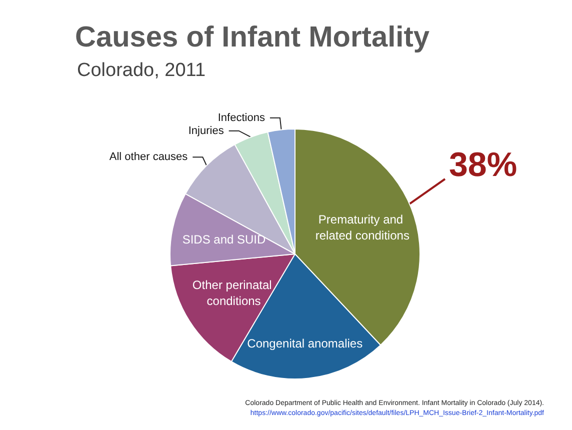  I want to click on slice-label: Prematurity and related conditions, so click(362, 227).